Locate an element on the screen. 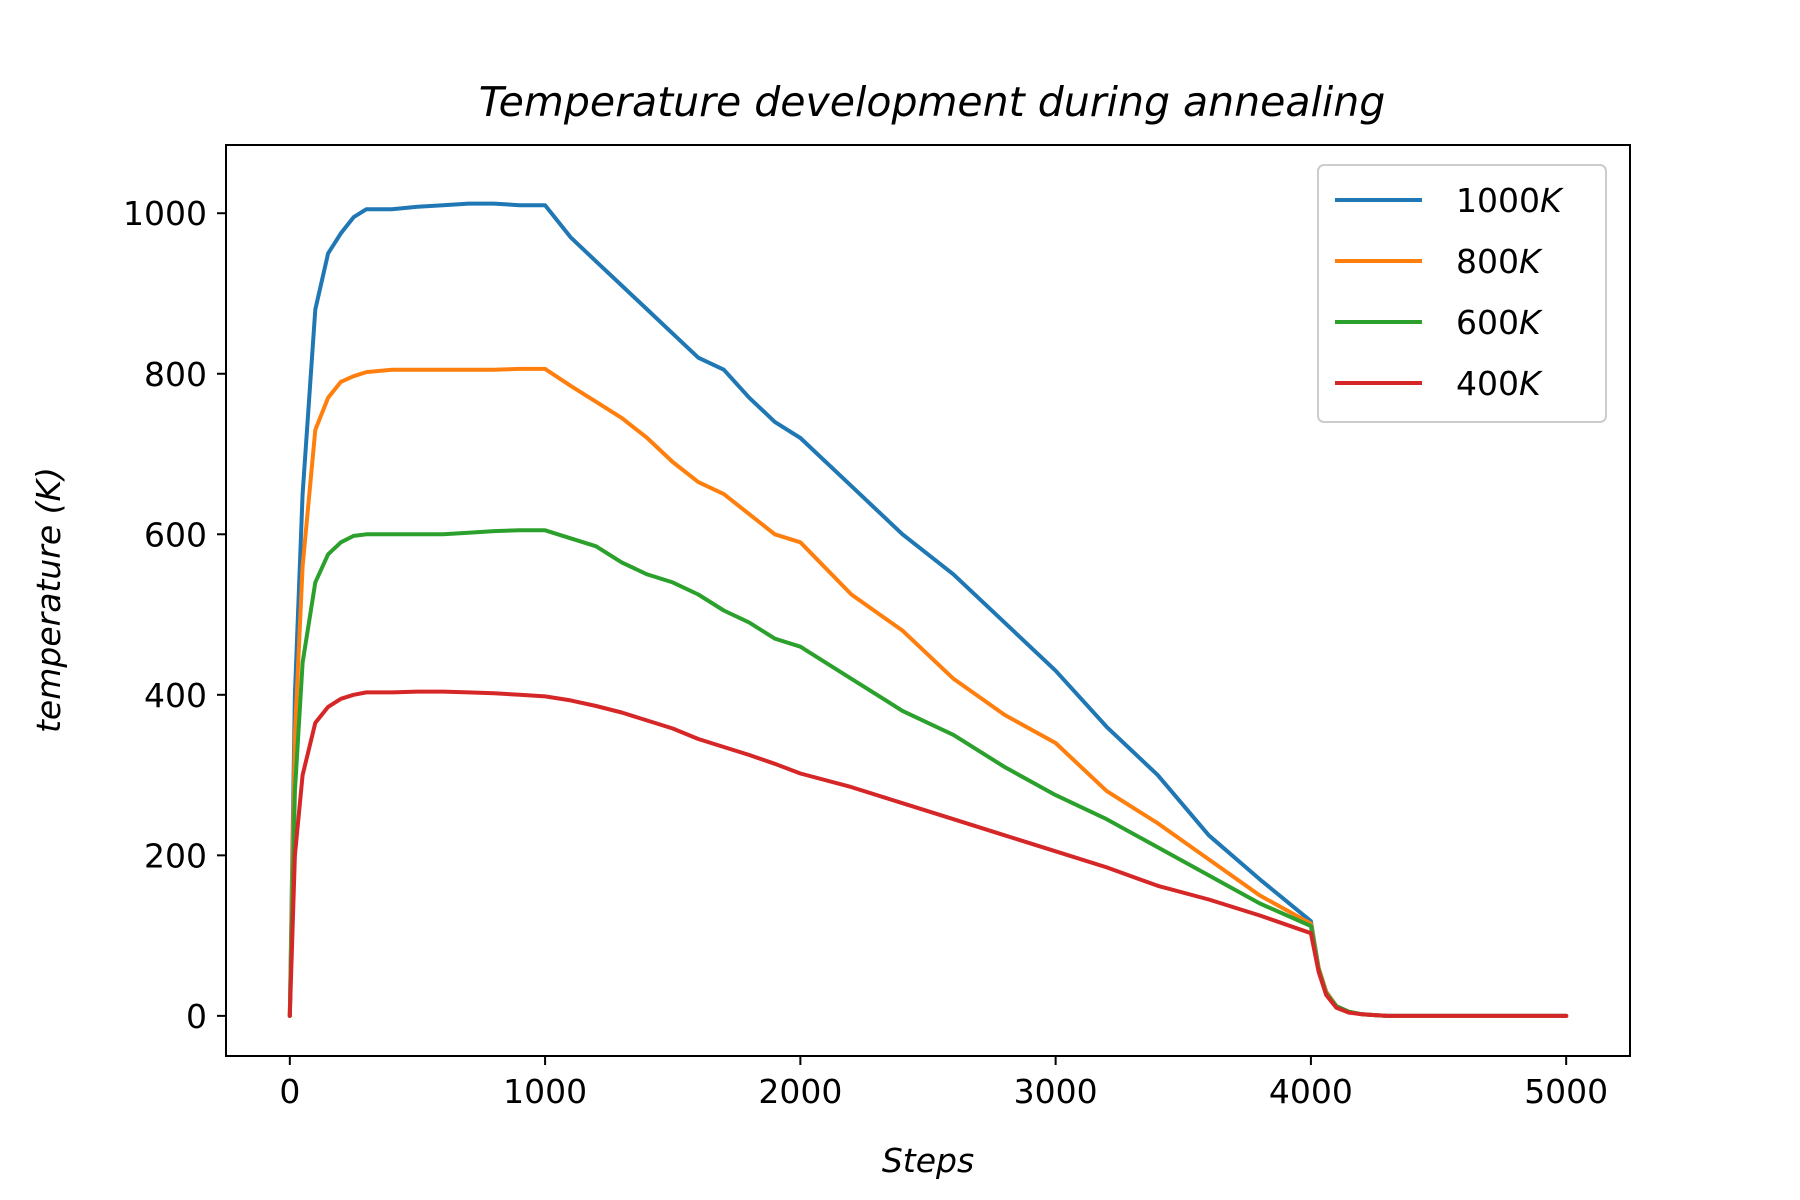 The height and width of the screenshot is (1200, 1800). y-tick-label: 600 is located at coordinates (175, 534).